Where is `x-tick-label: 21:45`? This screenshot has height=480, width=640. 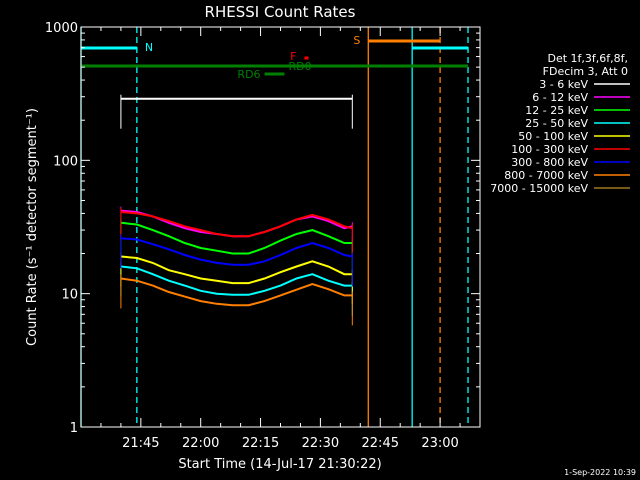 x-tick-label: 21:45 is located at coordinates (140, 443).